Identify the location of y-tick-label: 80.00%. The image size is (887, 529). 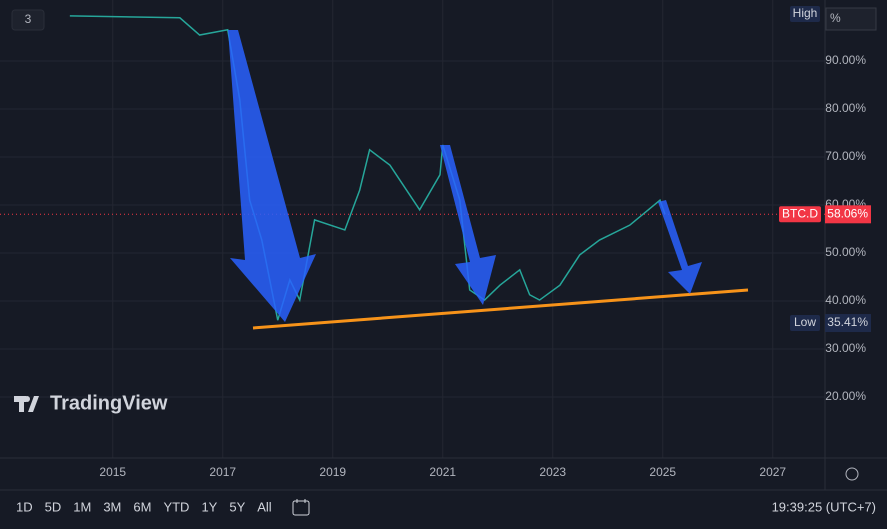
(845, 108).